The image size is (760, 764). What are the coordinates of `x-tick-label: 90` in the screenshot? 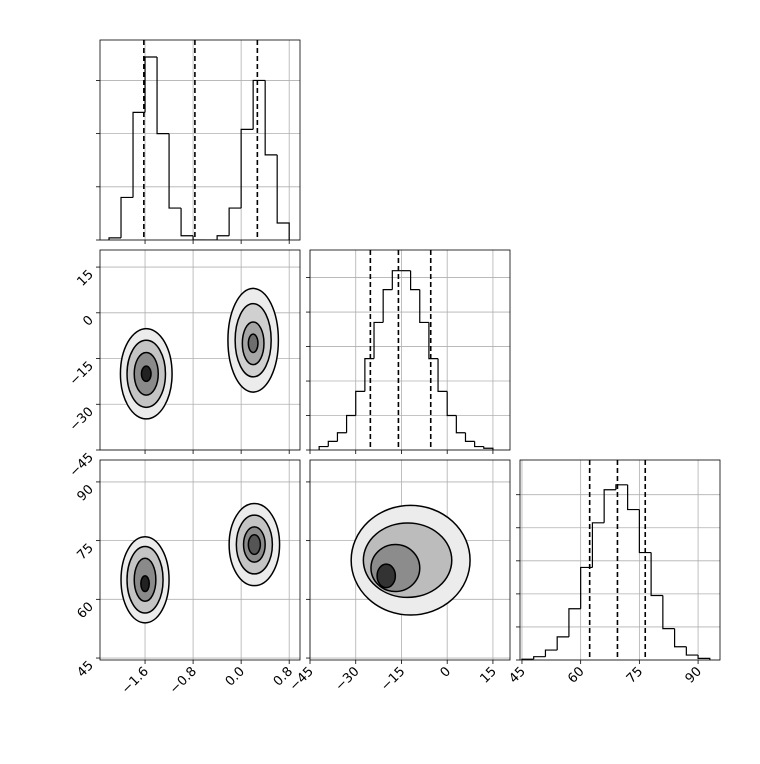 It's located at (694, 675).